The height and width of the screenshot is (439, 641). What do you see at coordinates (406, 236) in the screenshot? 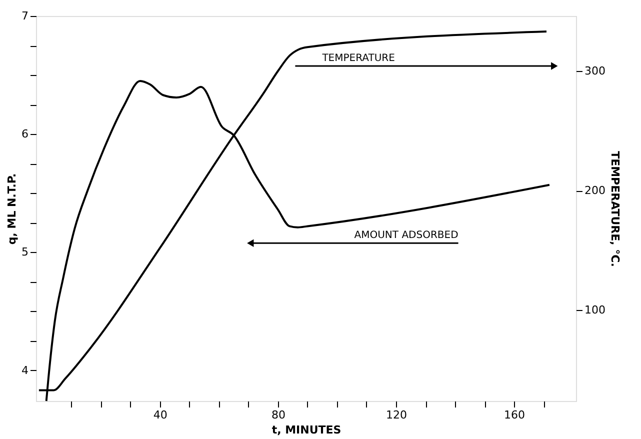
I see `annotation: AMOUNT ADSORBED` at bounding box center [406, 236].